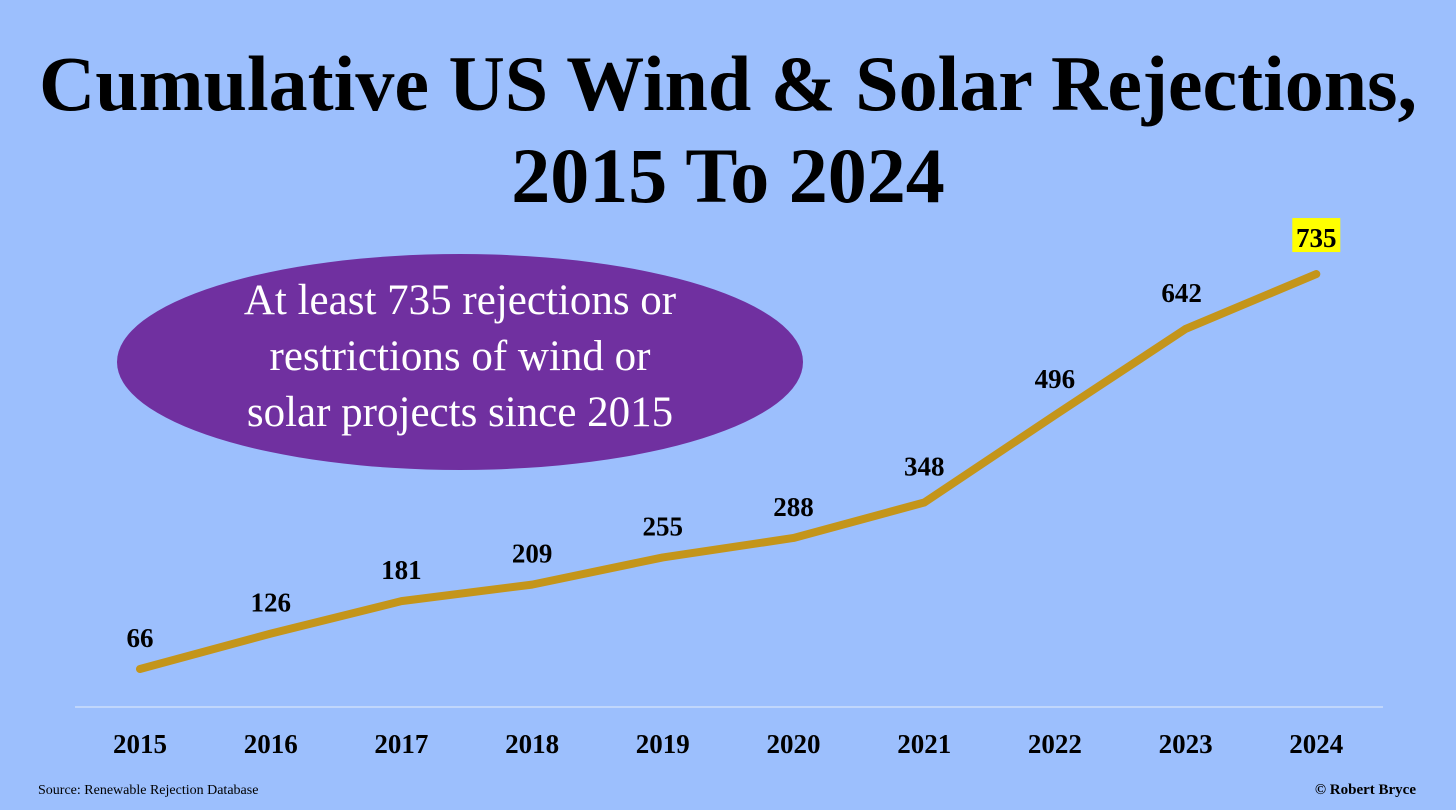  I want to click on x-tick-label: 2019, so click(663, 744).